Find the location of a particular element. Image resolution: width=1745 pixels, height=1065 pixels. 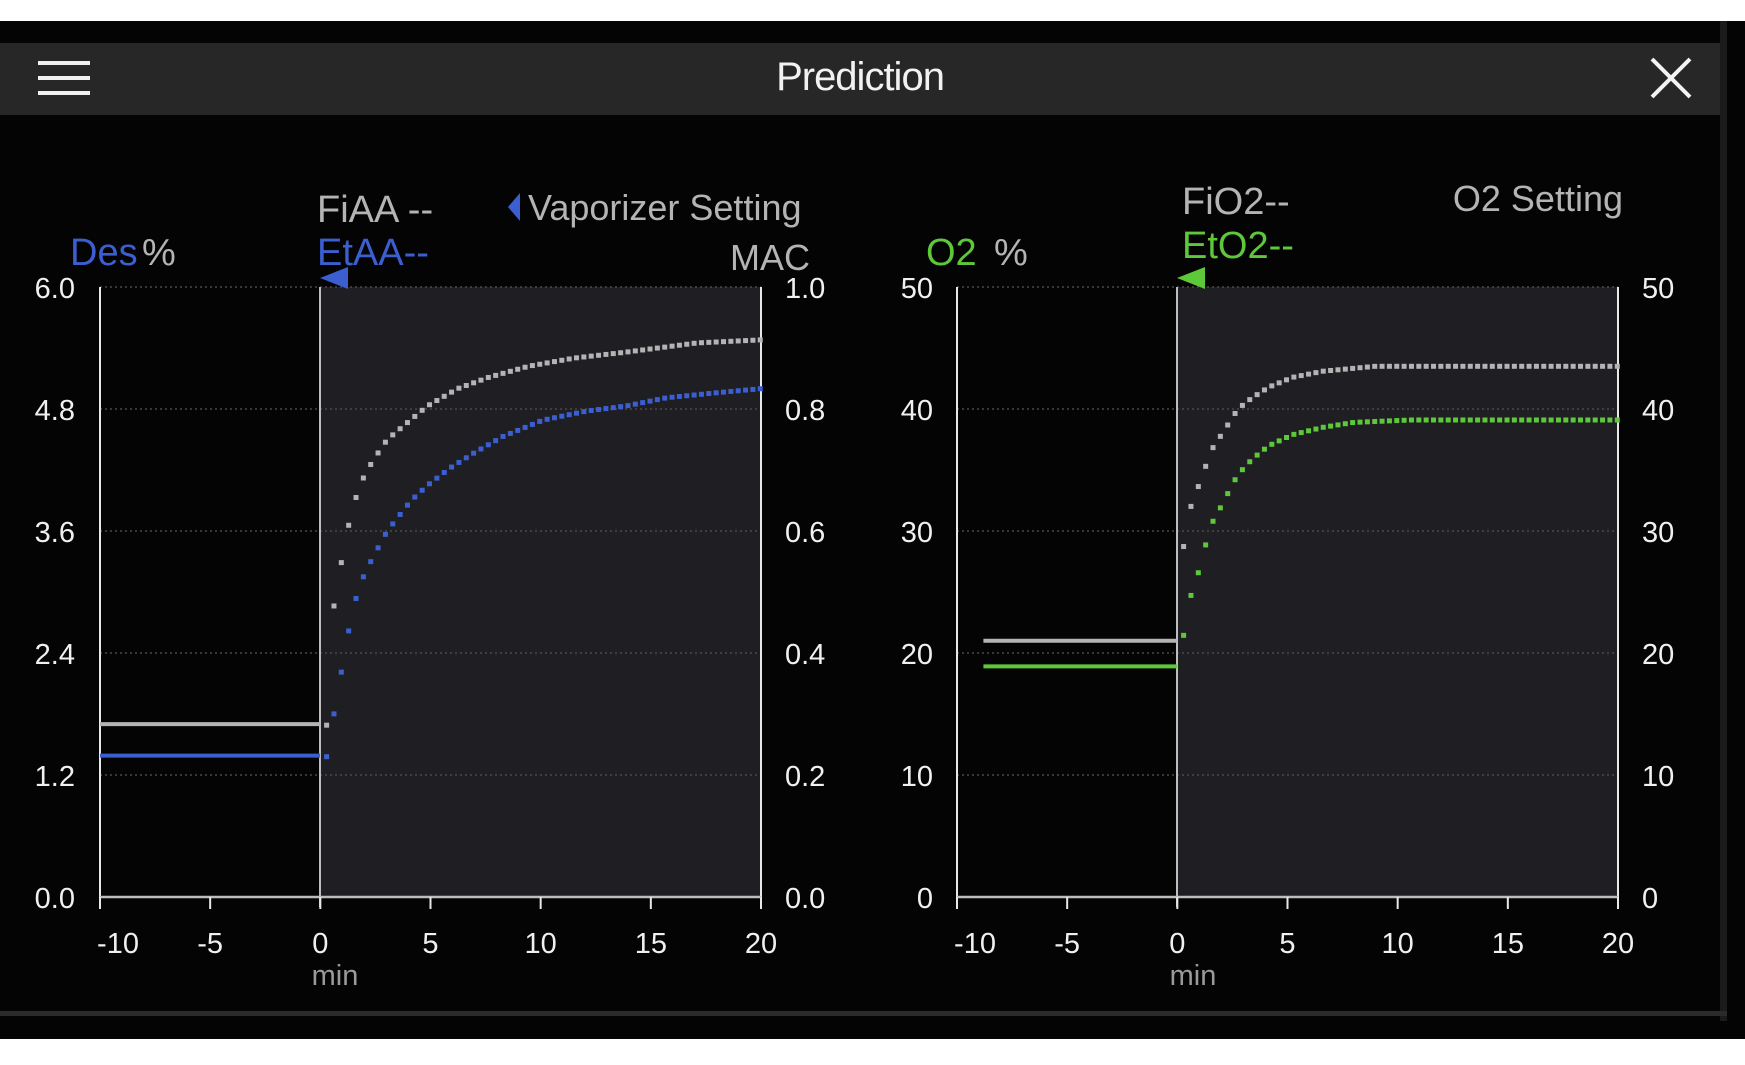

y-tick-label: 4.8 is located at coordinates (55, 411).